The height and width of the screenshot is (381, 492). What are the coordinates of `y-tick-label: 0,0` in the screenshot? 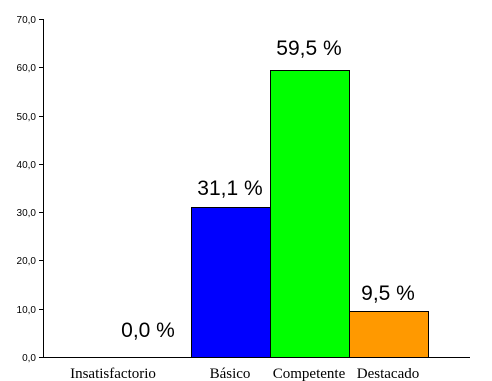 It's located at (29, 358).